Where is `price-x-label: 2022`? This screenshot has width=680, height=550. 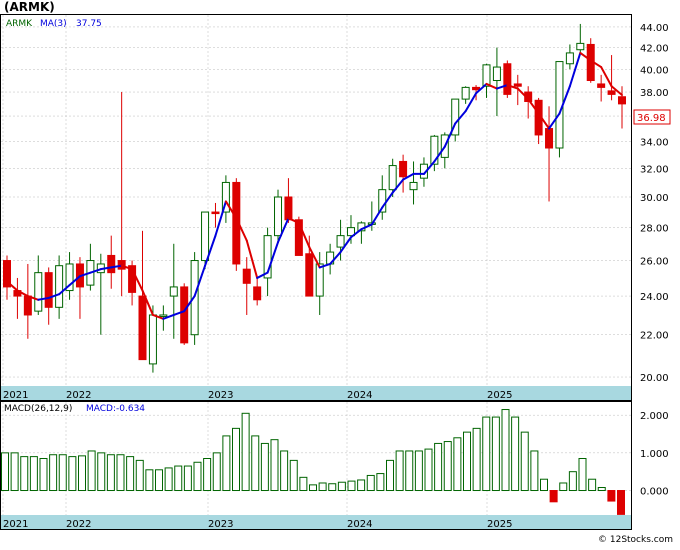 price-x-label: 2022 is located at coordinates (78, 395).